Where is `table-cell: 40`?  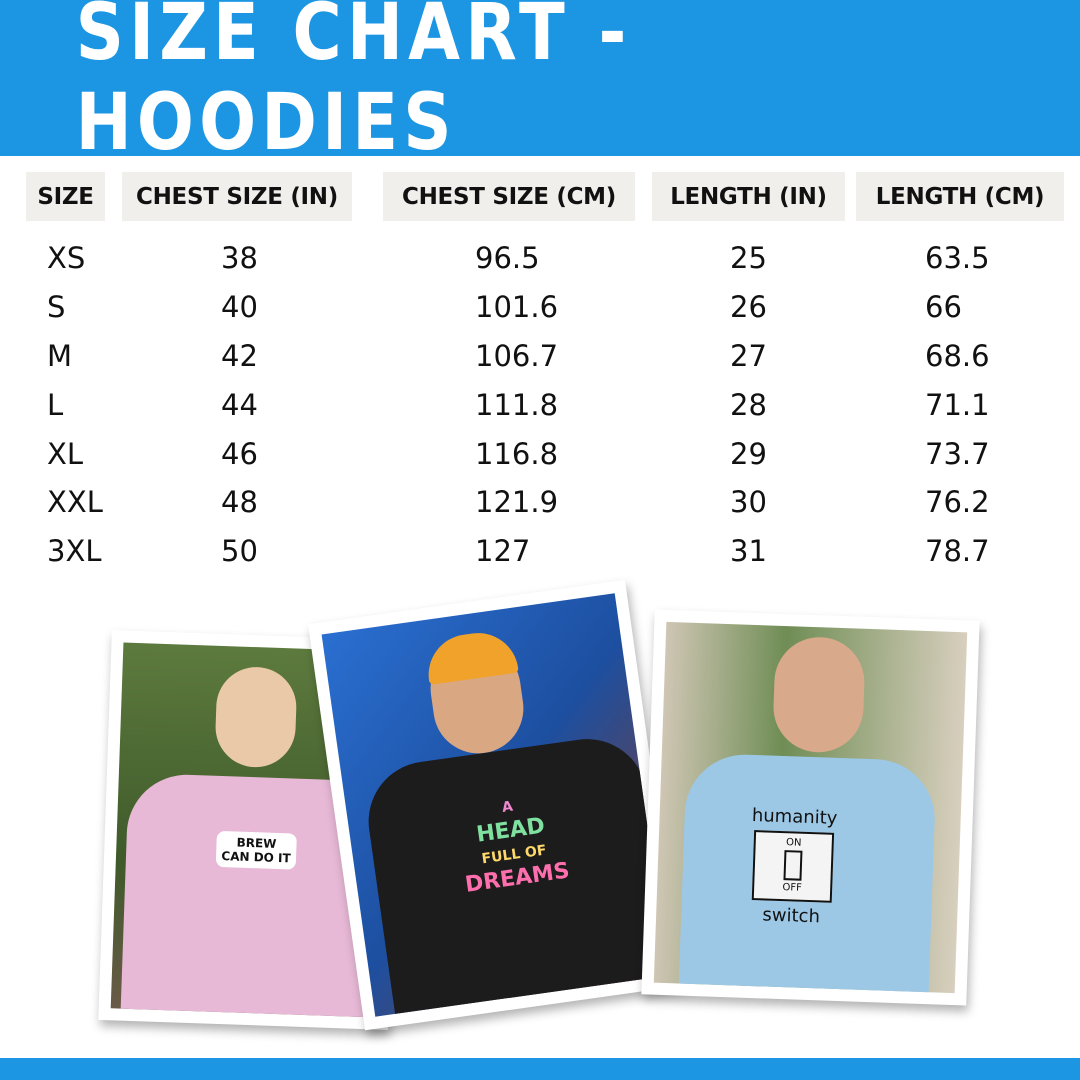 table-cell: 40 is located at coordinates (239, 307).